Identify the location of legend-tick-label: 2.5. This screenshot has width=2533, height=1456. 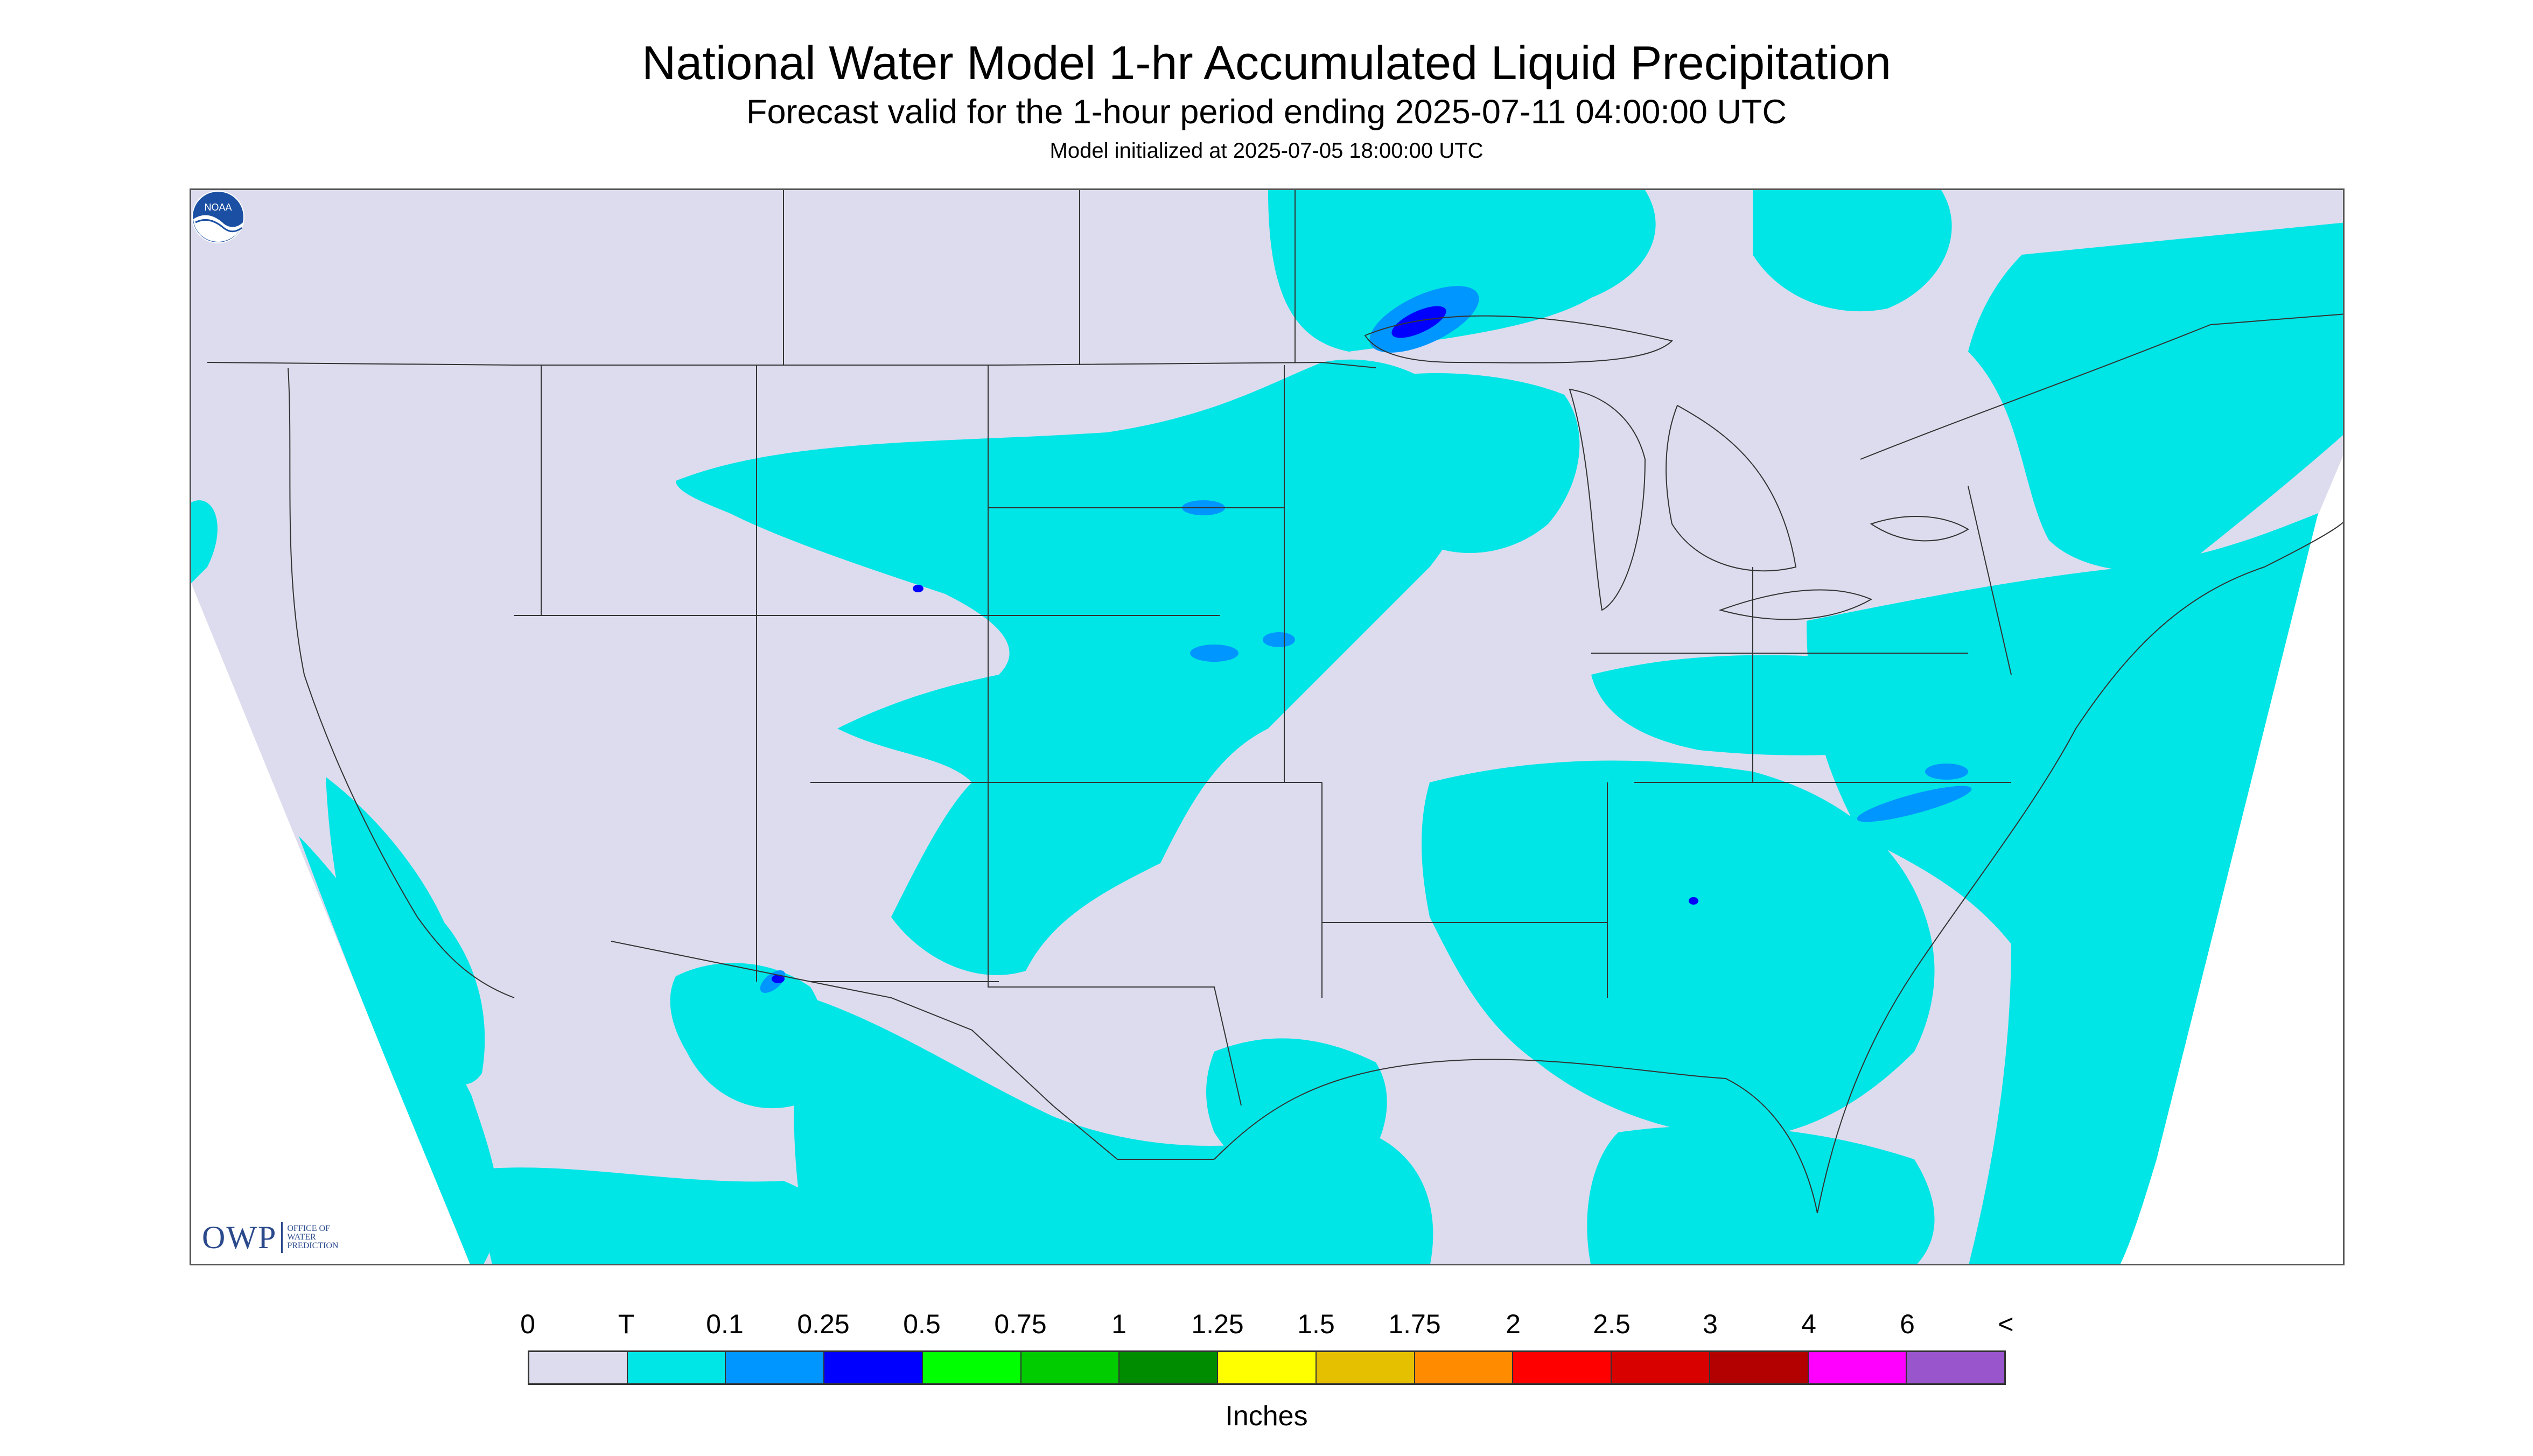
(1612, 1324).